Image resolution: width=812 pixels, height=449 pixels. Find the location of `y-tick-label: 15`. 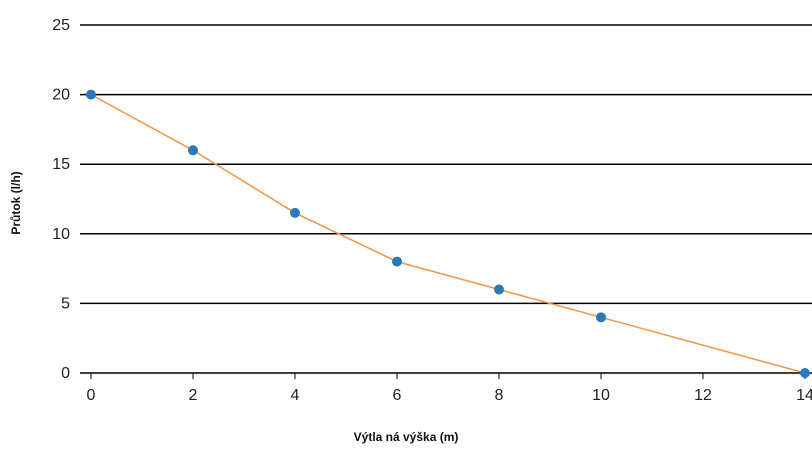

y-tick-label: 15 is located at coordinates (61, 164).